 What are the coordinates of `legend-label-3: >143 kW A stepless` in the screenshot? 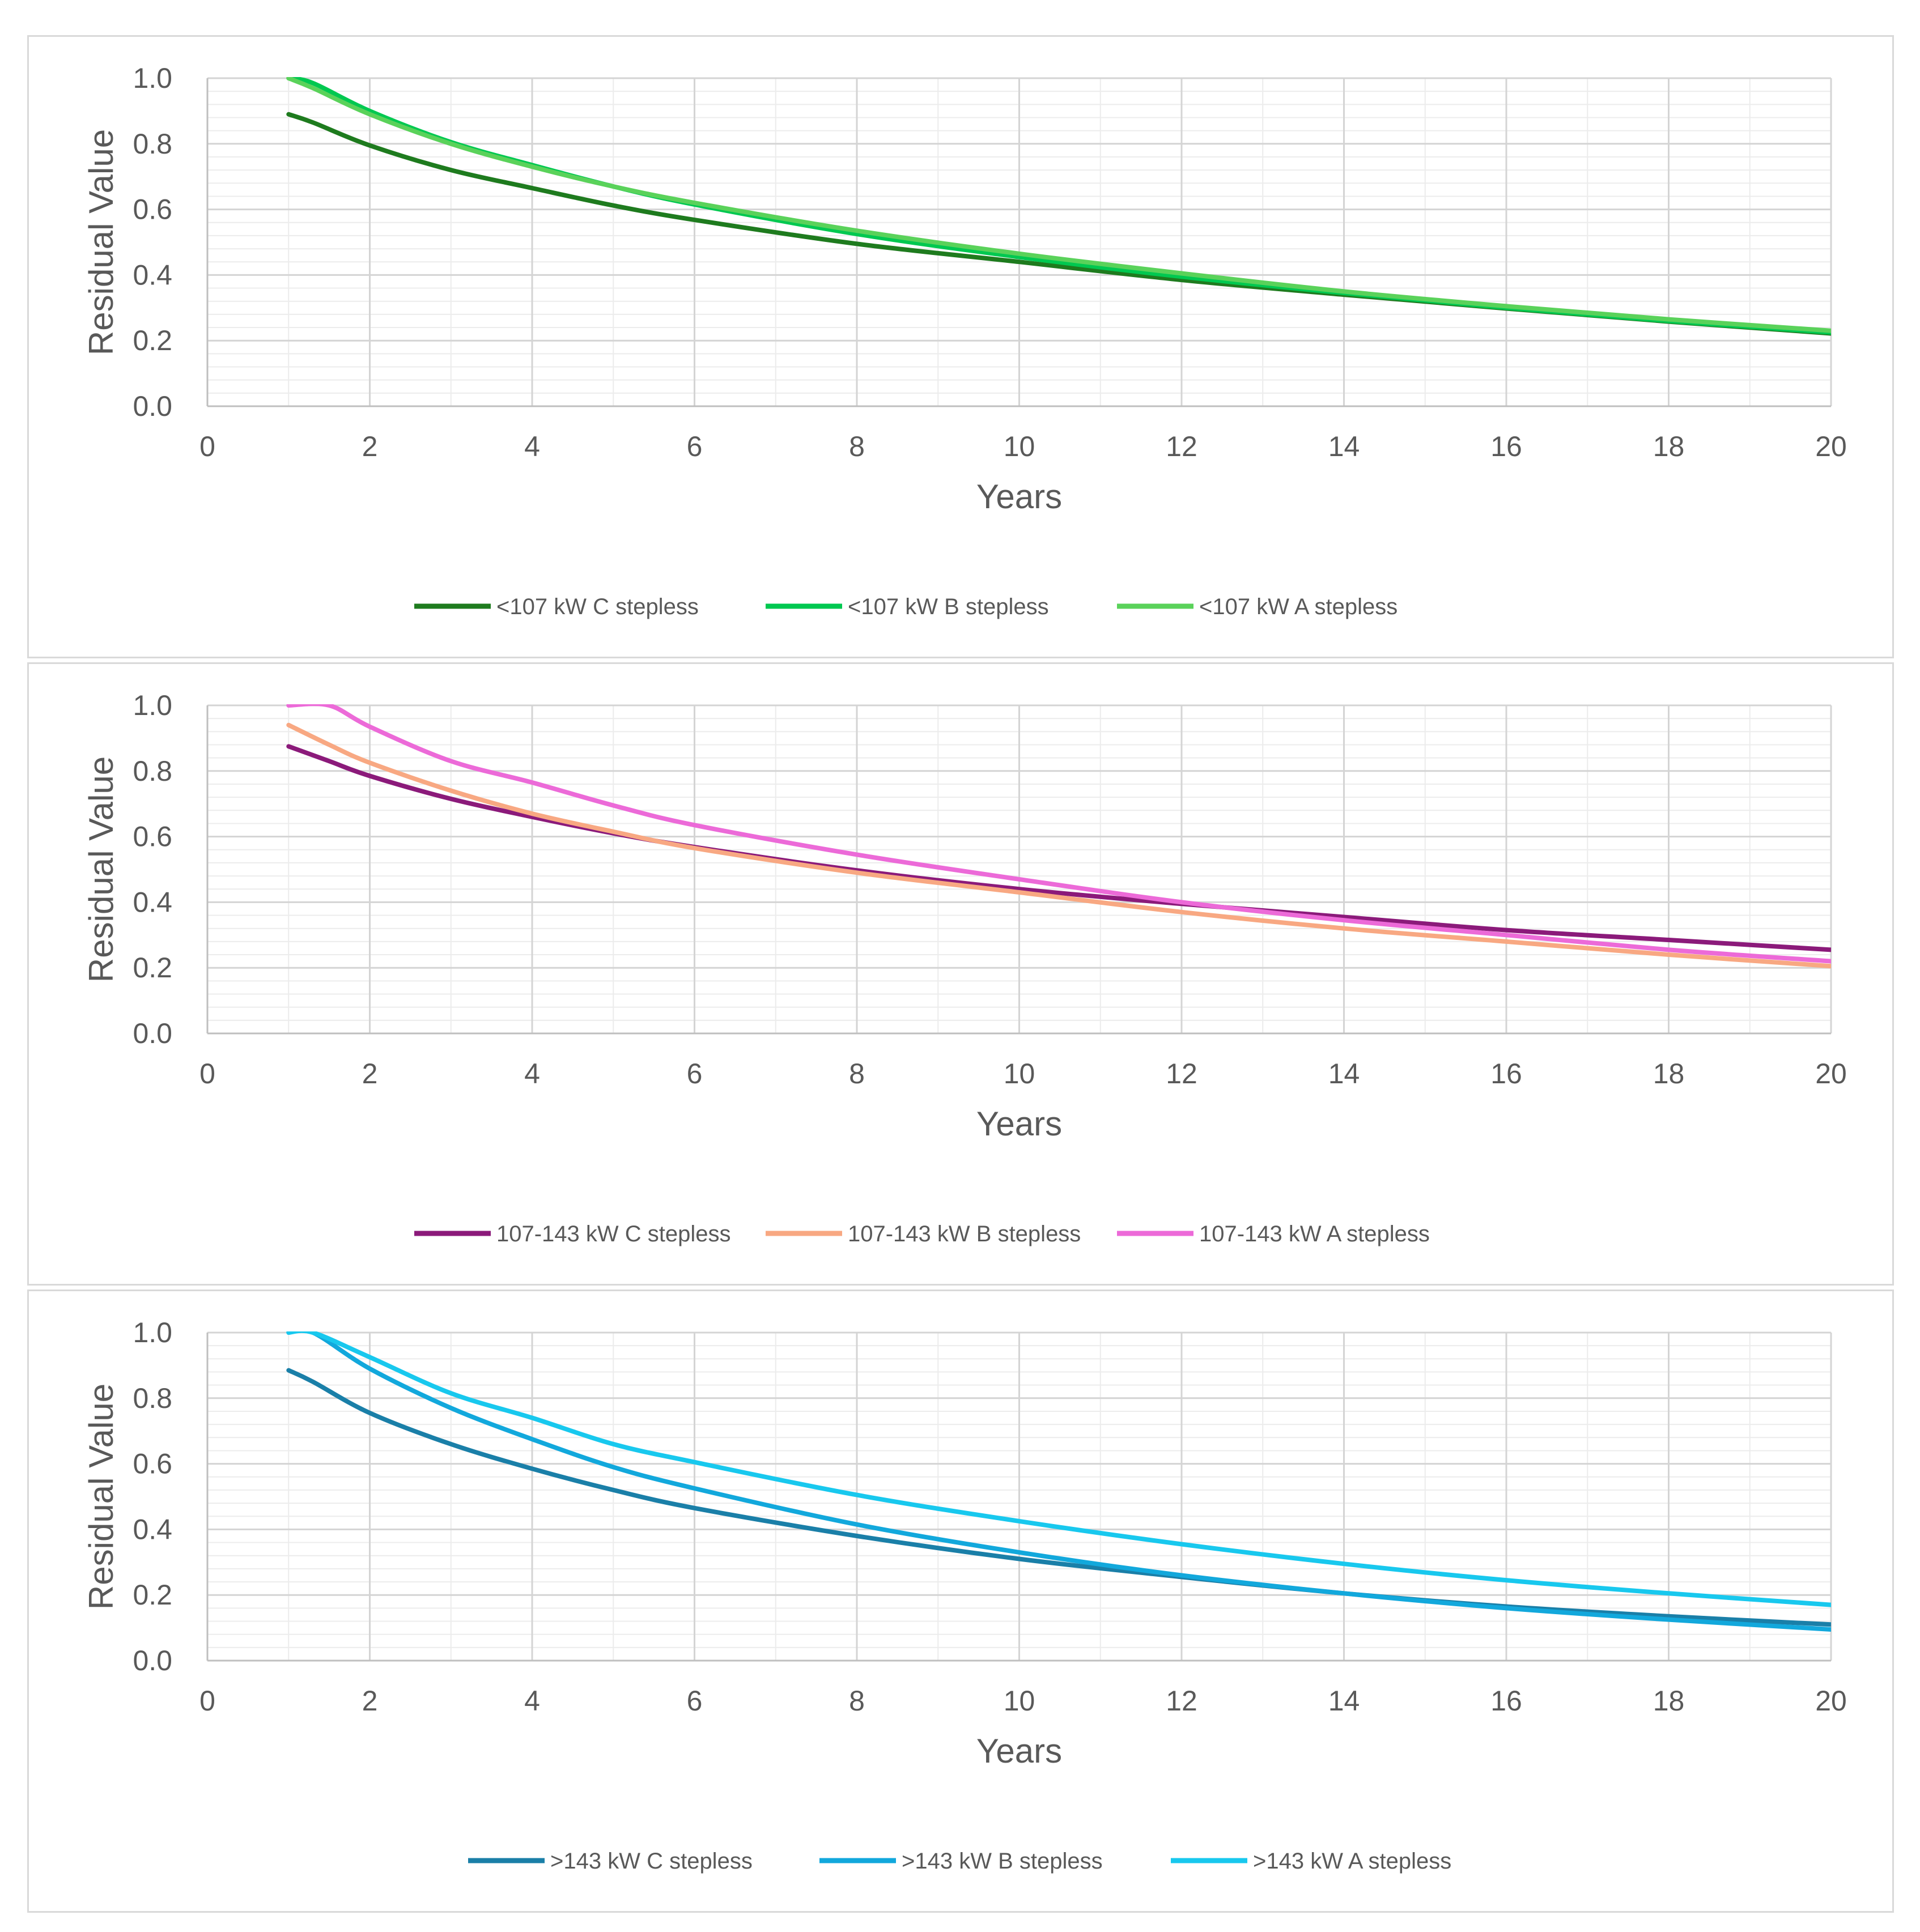 It's located at (1352, 1861).